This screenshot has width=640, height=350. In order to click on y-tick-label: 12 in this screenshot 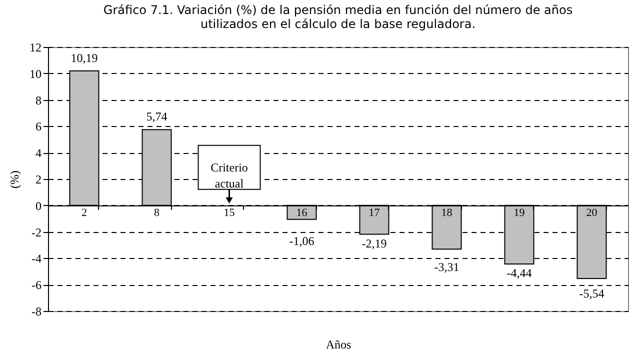, I will do `click(36, 47)`.